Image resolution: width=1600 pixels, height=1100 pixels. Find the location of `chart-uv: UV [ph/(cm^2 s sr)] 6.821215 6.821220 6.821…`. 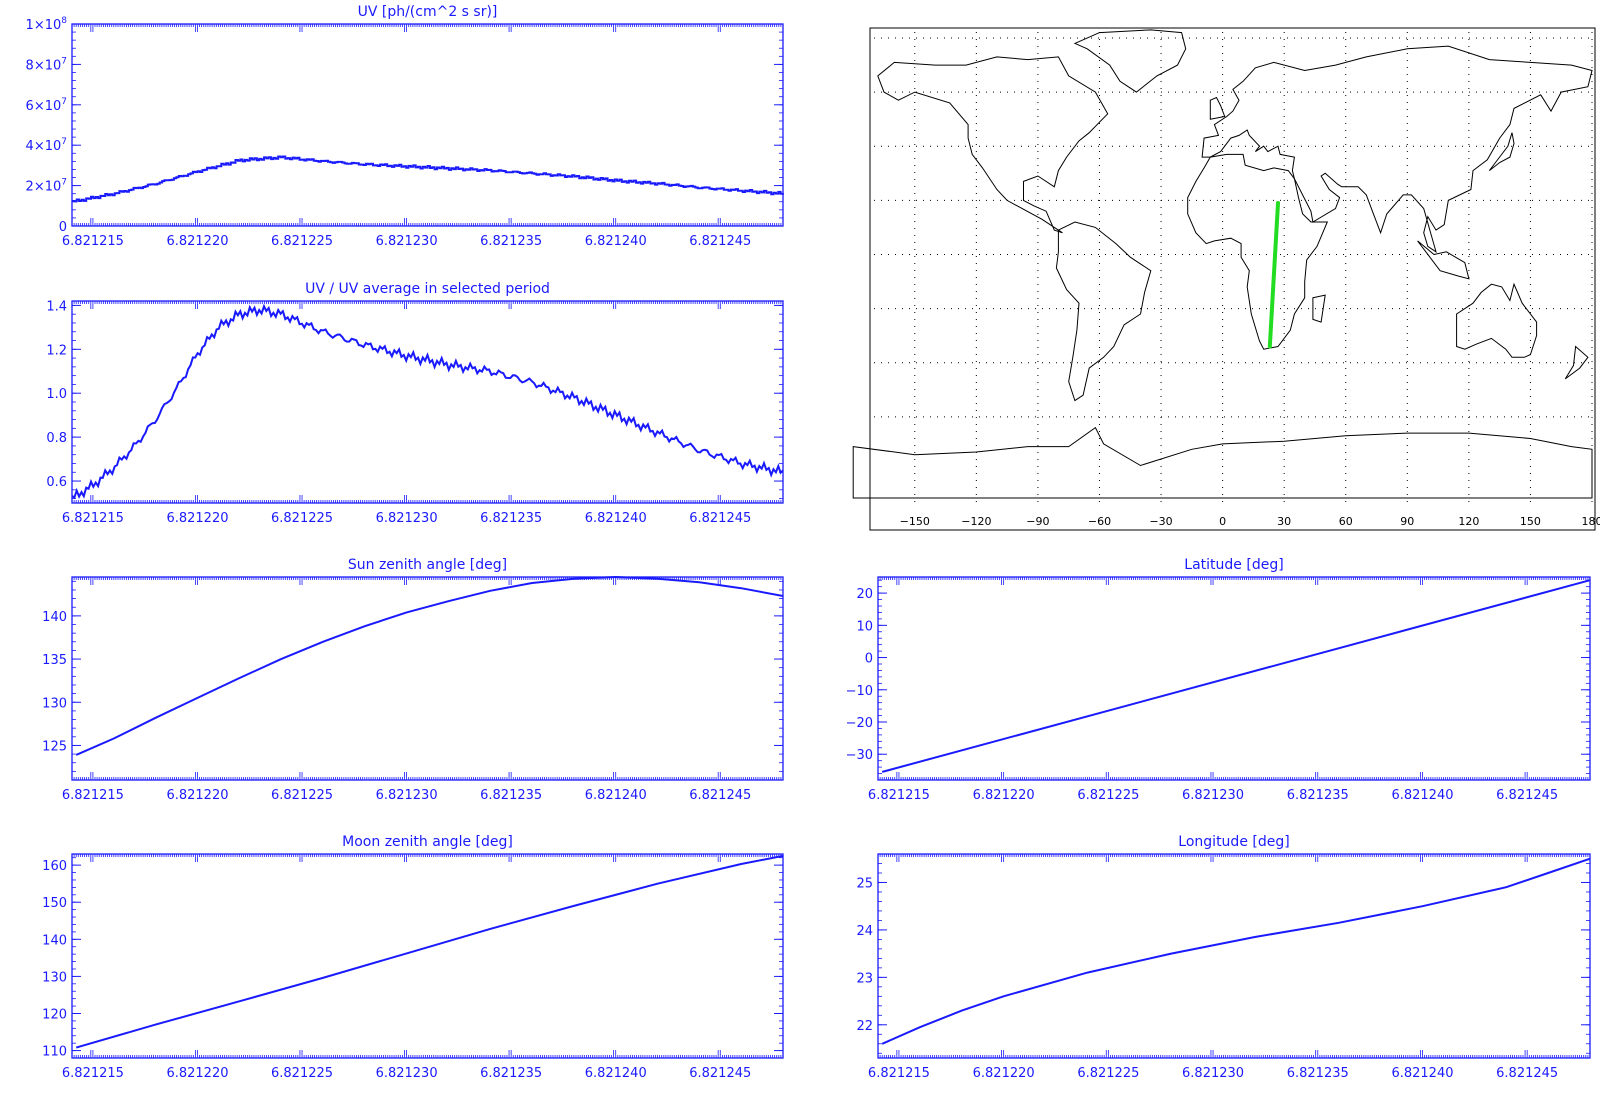

chart-uv: UV [ph/(cm^2 s sr)] 6.821215 6.821220 6.821… is located at coordinates (405, 126).